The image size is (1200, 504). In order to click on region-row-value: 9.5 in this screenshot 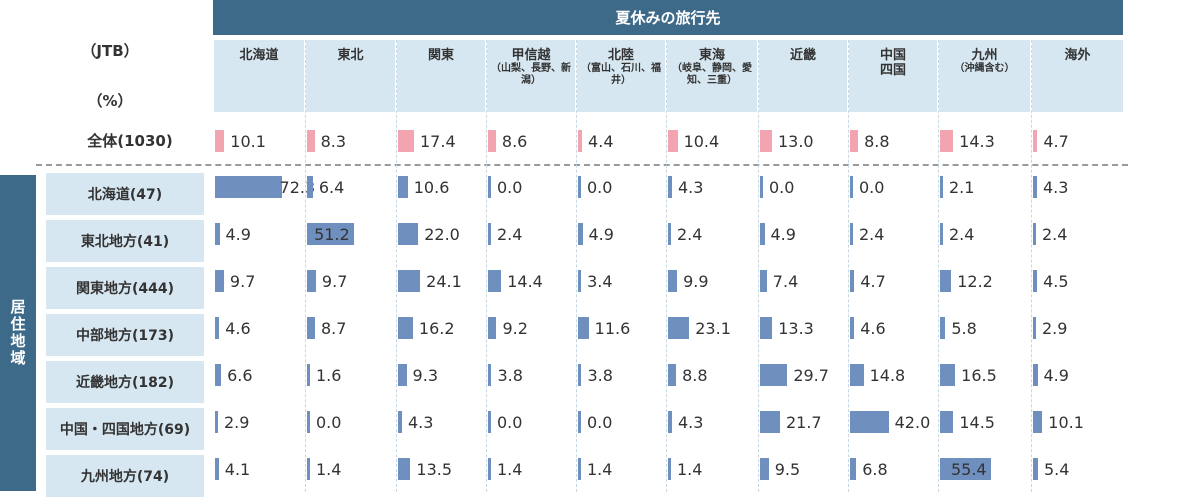, I will do `click(787, 469)`.